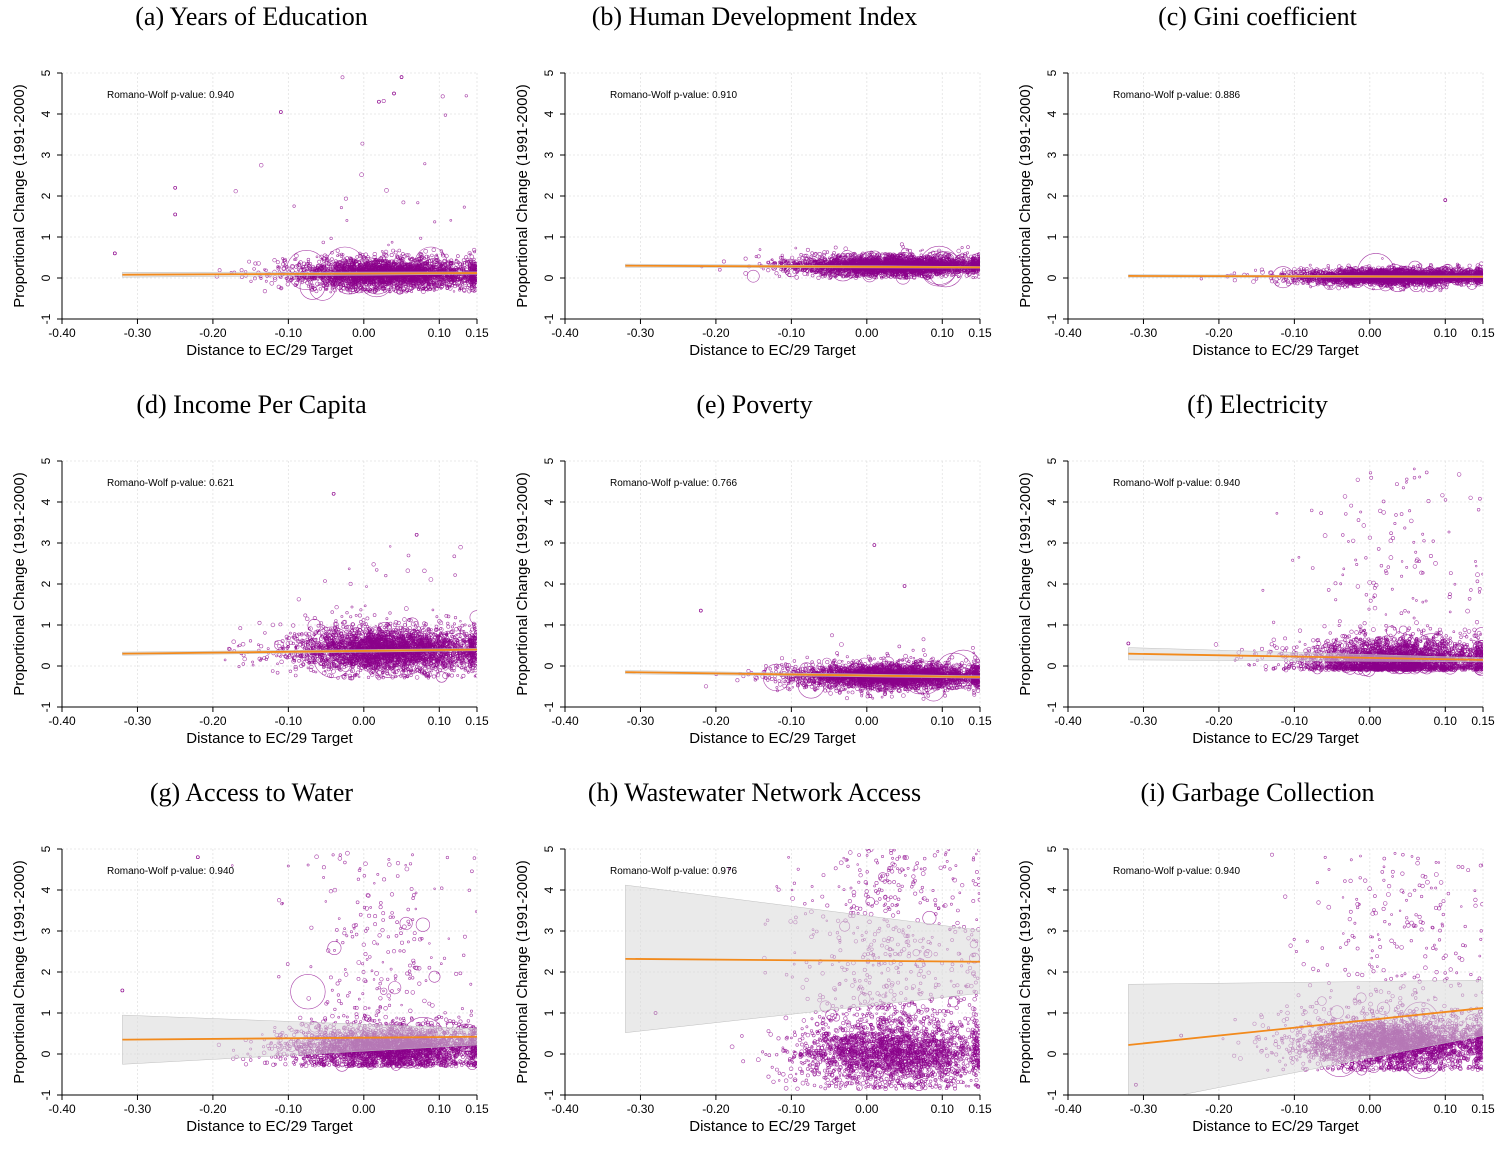 The height and width of the screenshot is (1157, 1509). What do you see at coordinates (46, 236) in the screenshot?
I see `y-tick-label: 1` at bounding box center [46, 236].